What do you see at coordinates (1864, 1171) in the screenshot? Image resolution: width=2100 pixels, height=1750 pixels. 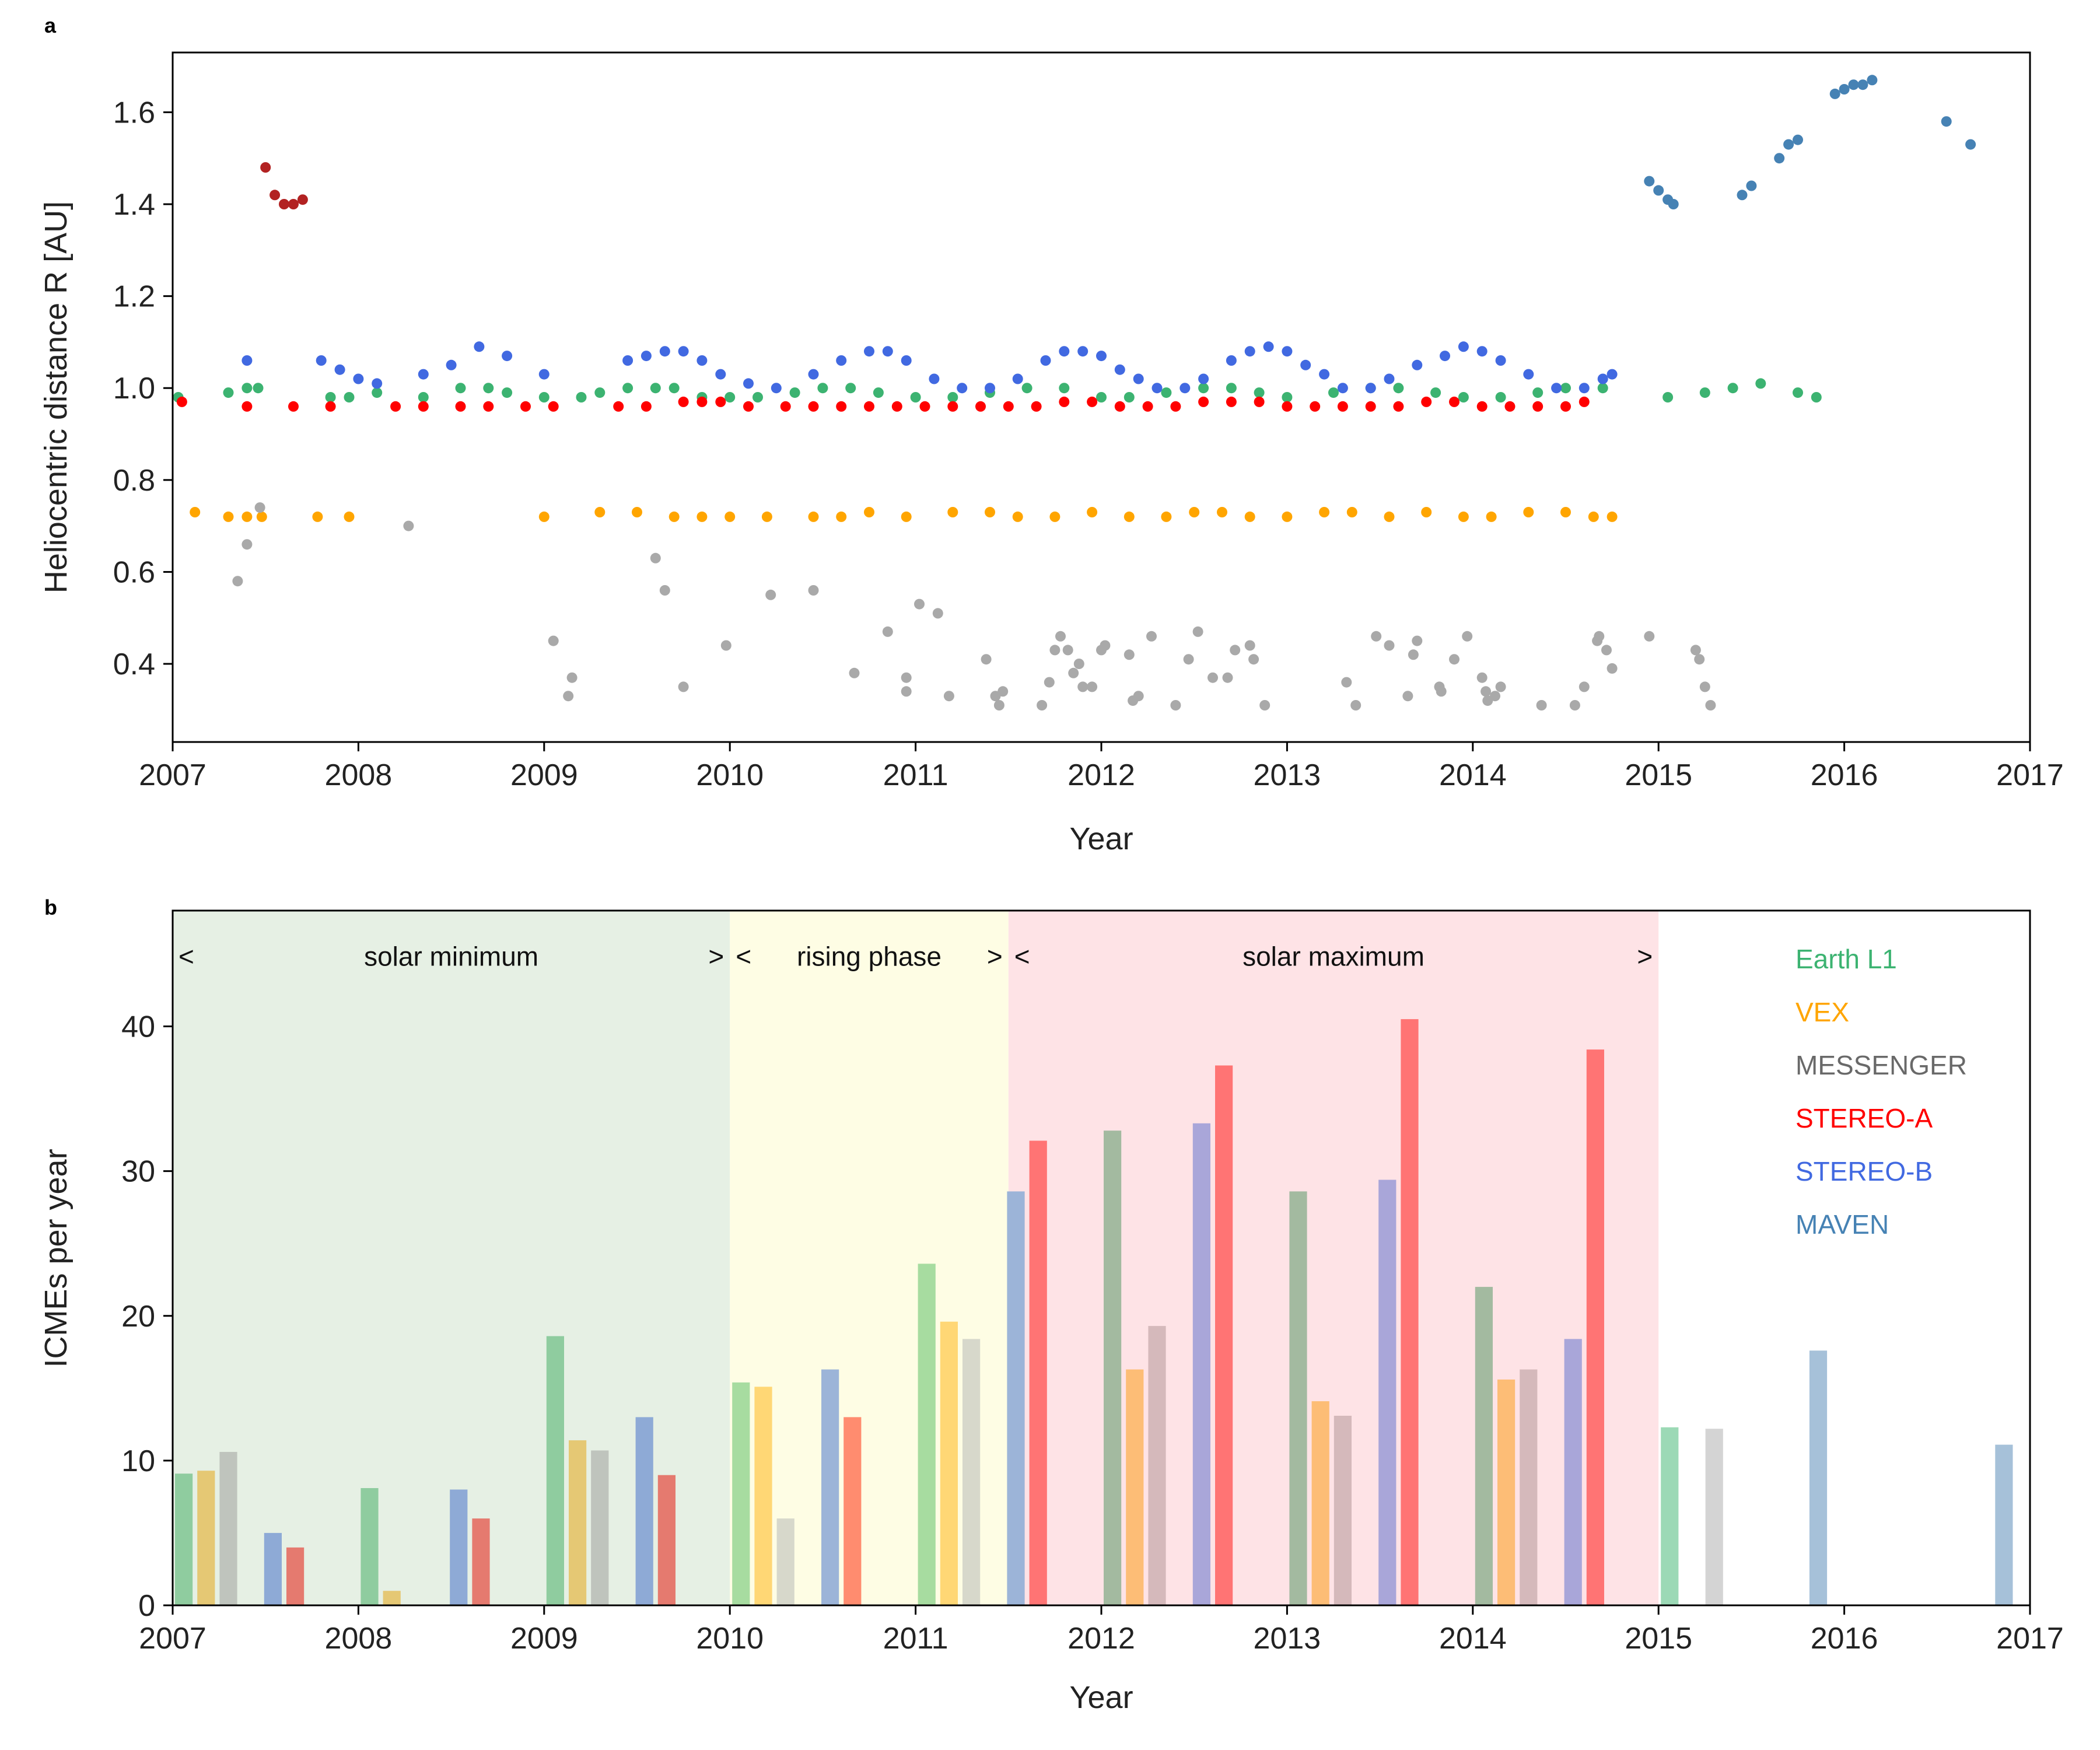 I see `legend-entry-stereo-b: STEREO-B` at bounding box center [1864, 1171].